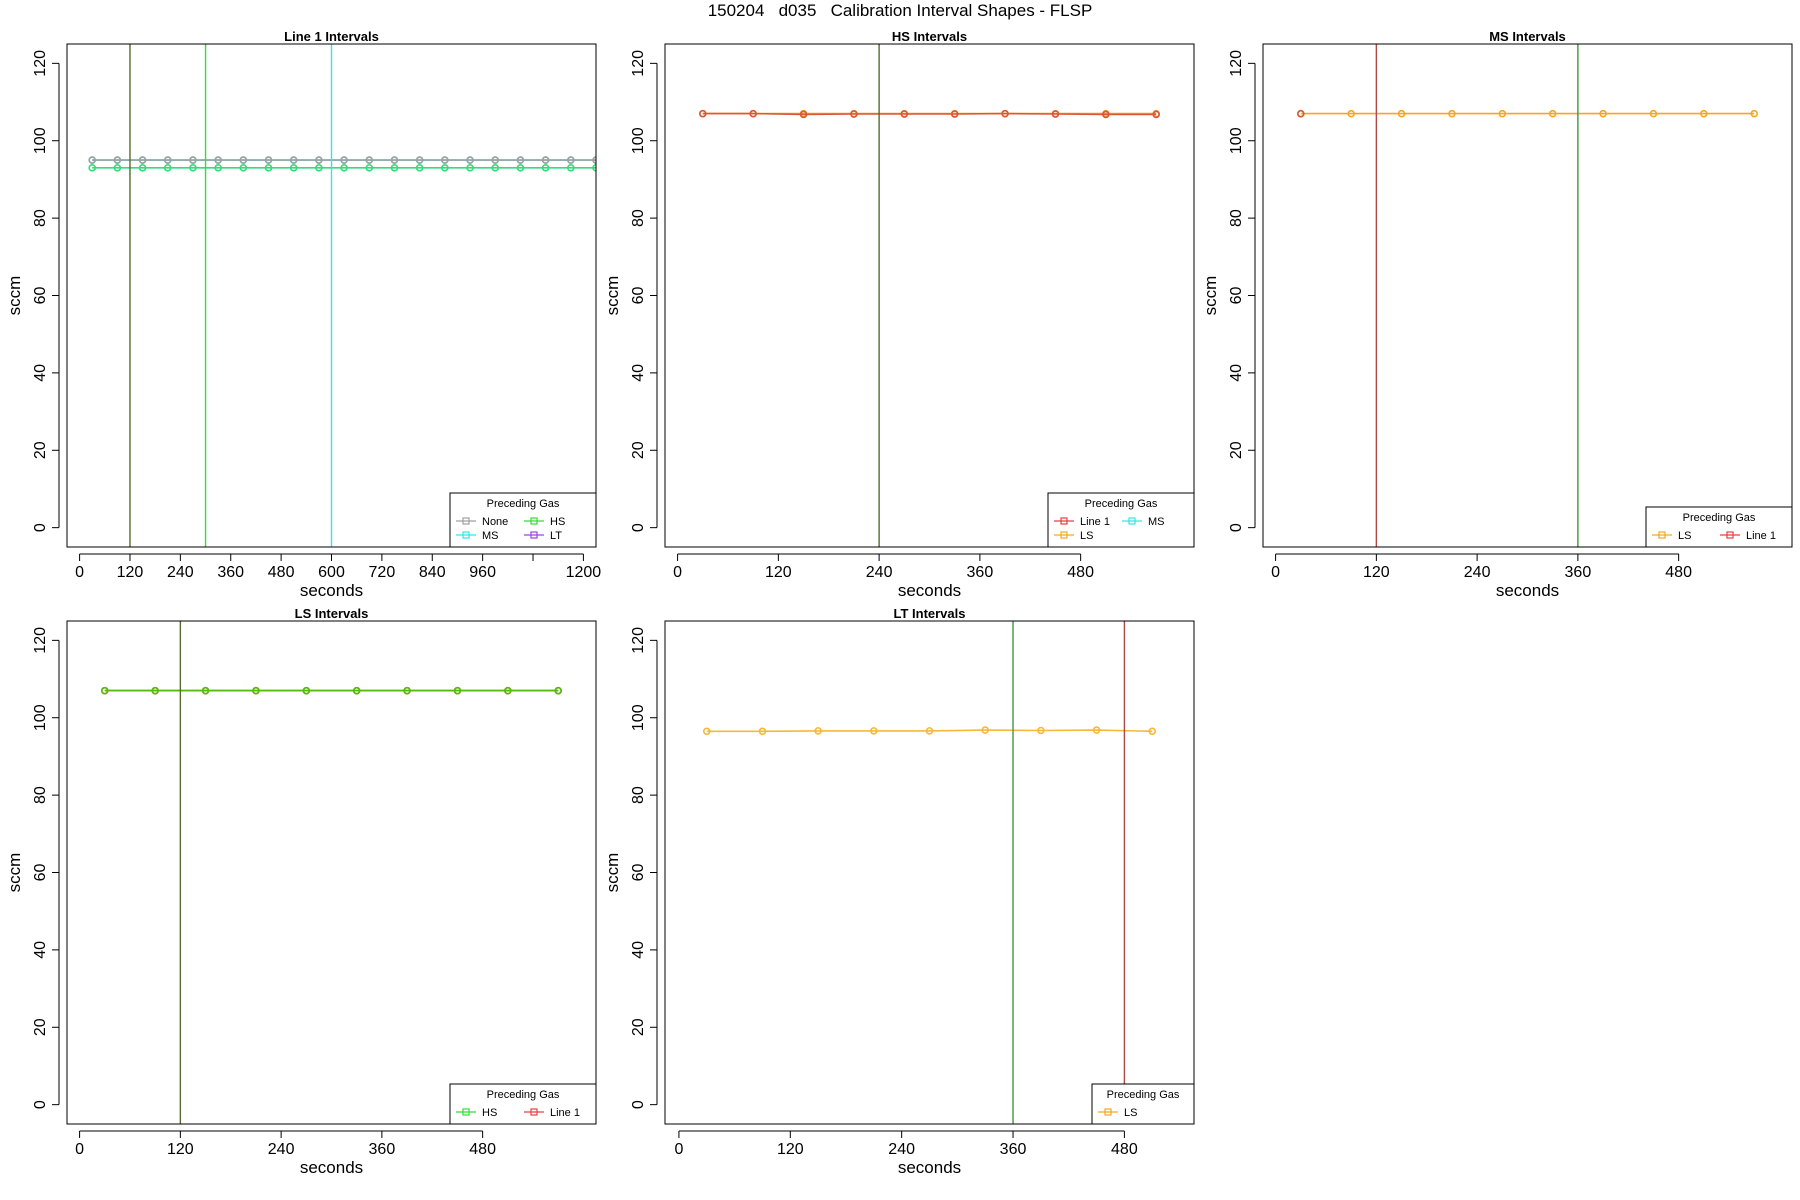 This screenshot has height=1200, width=1800. What do you see at coordinates (929, 36) in the screenshot?
I see `chart-title: HS Intervals` at bounding box center [929, 36].